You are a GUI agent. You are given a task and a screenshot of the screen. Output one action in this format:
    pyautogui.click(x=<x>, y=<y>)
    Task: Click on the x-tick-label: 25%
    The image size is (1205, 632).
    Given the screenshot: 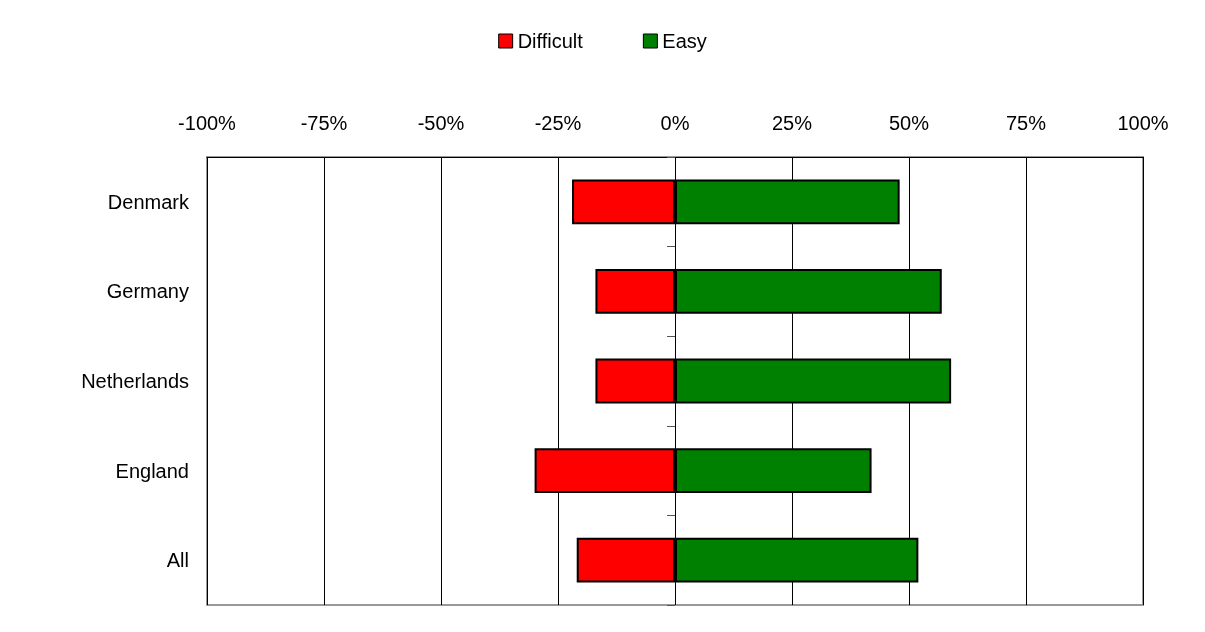 What is the action you would take?
    pyautogui.click(x=792, y=123)
    